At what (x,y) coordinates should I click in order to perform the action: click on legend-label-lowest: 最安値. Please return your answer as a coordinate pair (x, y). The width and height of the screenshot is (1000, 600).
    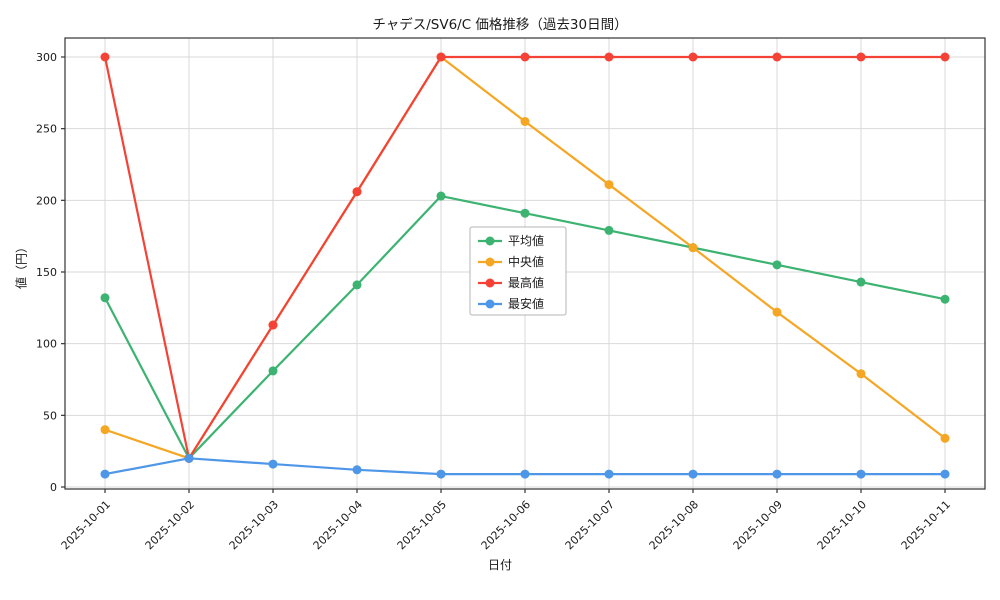
    Looking at the image, I should click on (526, 303).